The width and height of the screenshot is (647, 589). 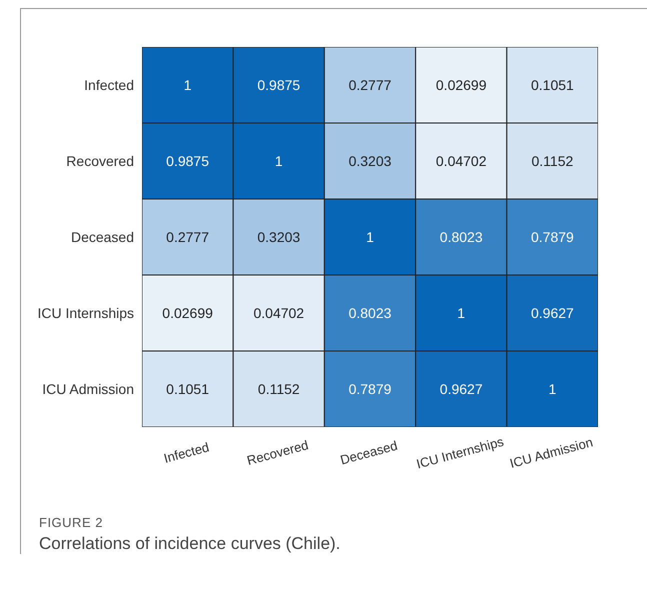 What do you see at coordinates (102, 236) in the screenshot?
I see `y-tick-label: Deceased` at bounding box center [102, 236].